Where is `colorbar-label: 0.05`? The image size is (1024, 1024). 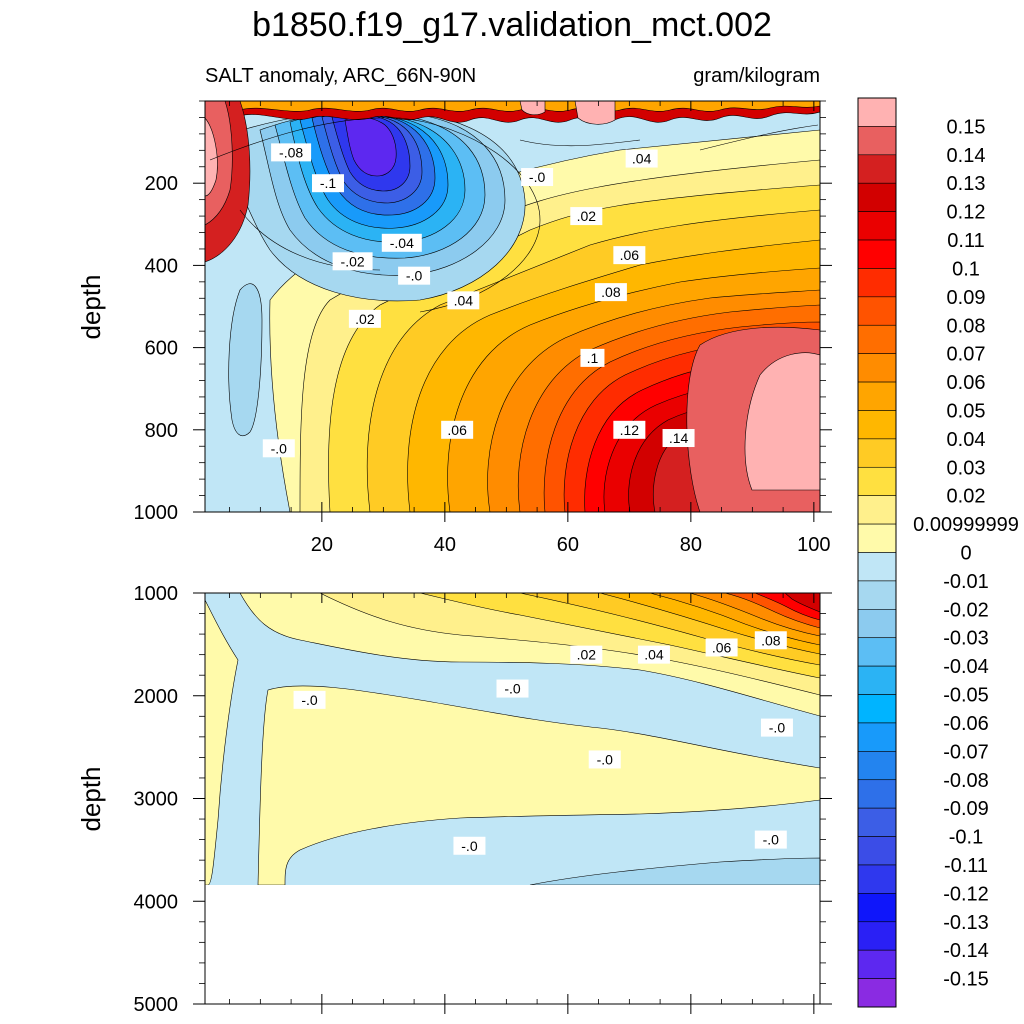 colorbar-label: 0.05 is located at coordinates (966, 411).